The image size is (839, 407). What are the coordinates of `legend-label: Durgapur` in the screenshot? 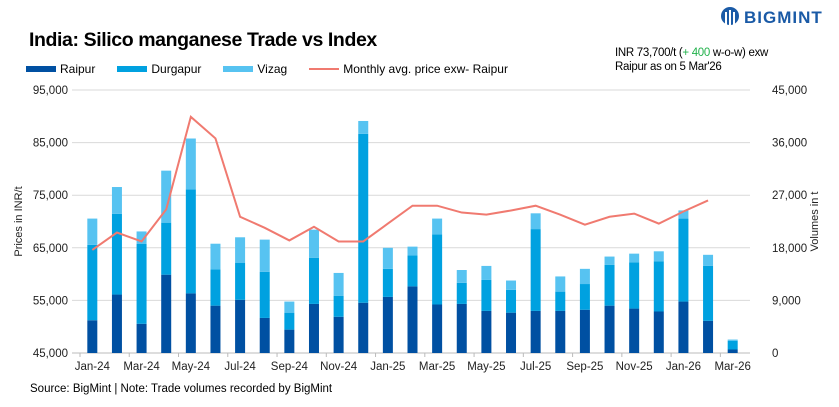 It's located at (176, 69).